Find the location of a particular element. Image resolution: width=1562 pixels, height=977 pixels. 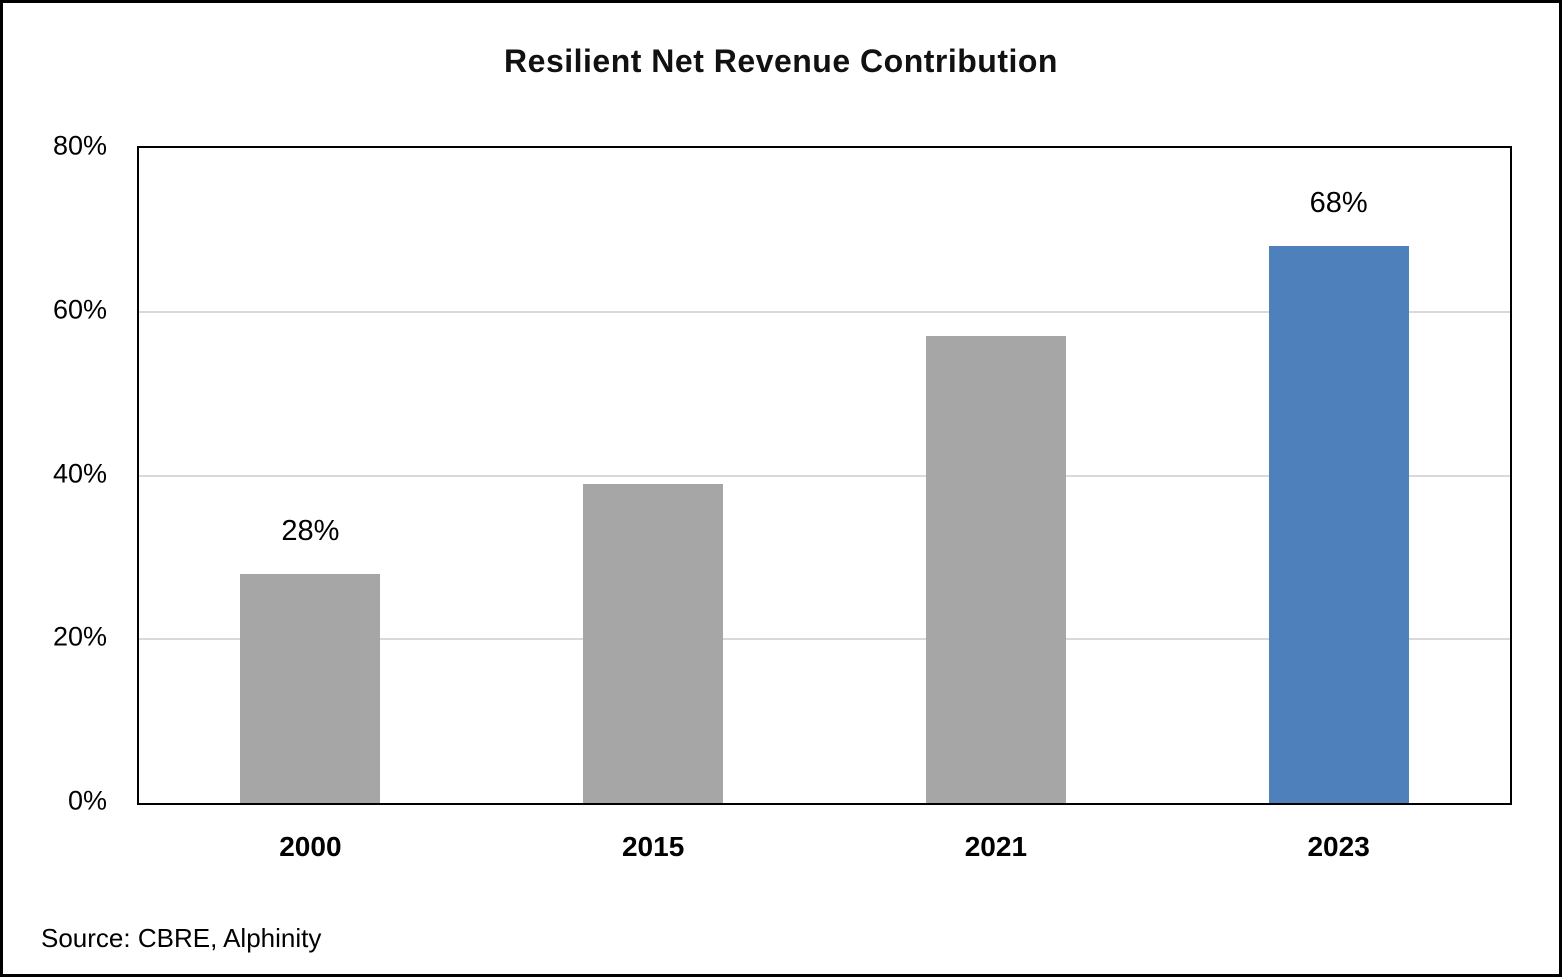

gridline-60% is located at coordinates (824, 311).